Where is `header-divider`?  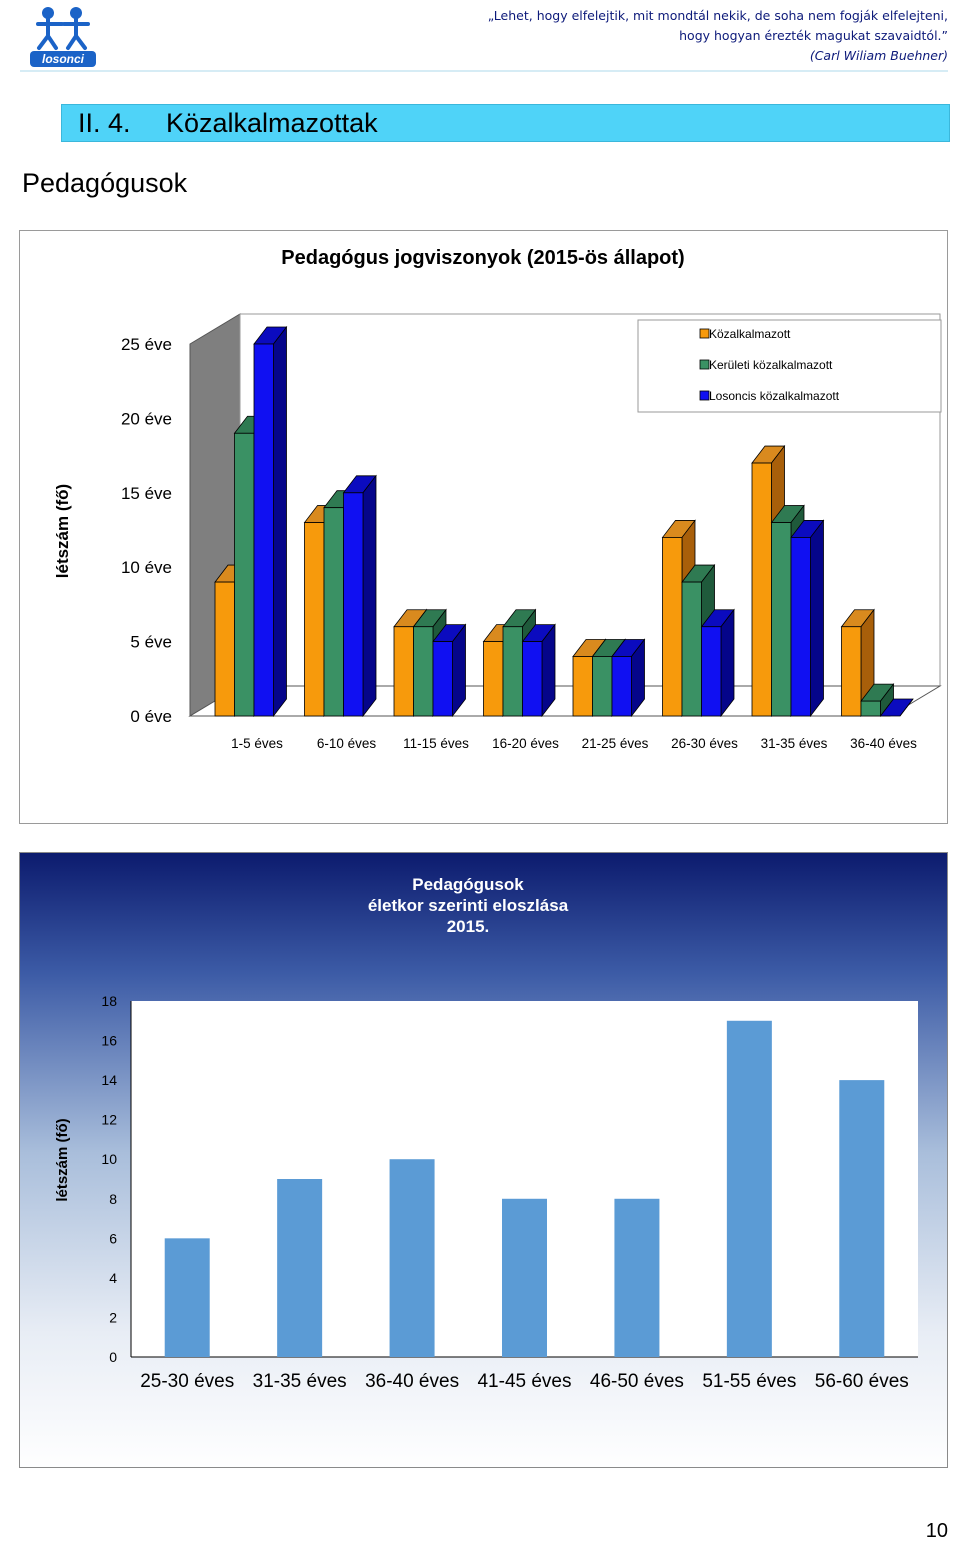 header-divider is located at coordinates (484, 71).